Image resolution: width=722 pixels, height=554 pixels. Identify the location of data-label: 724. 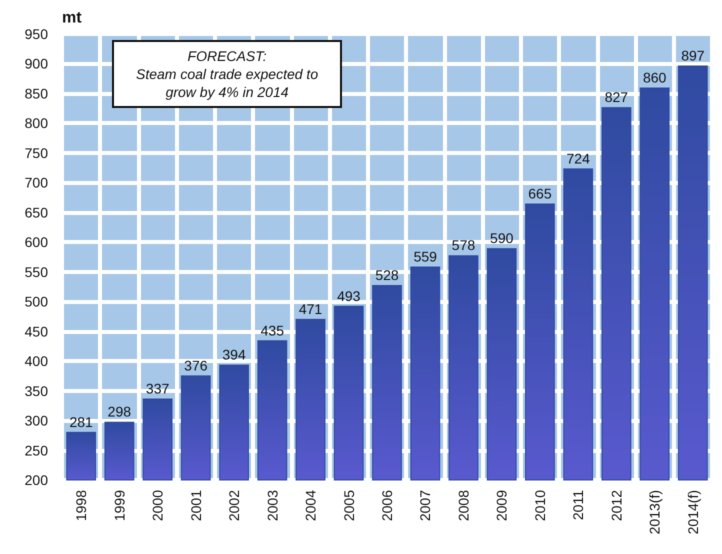
(578, 158).